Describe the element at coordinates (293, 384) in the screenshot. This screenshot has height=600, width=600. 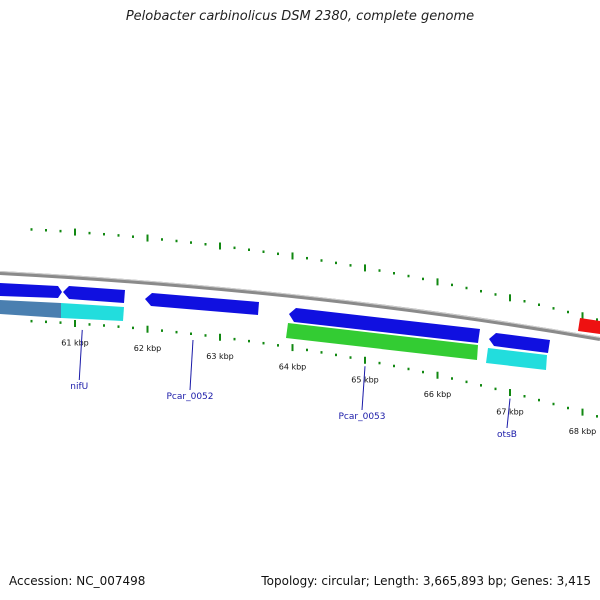
I see `gene-labels: nifU Pcar_0052 Pcar_0053 otsB` at that location.